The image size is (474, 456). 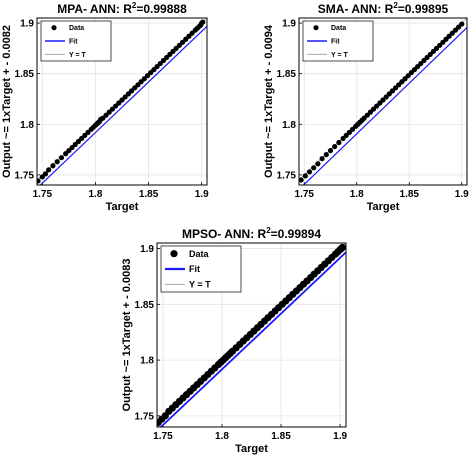 What do you see at coordinates (127, 335) in the screenshot?
I see `y-axis-label: Output ~= 1xTarget + - 0.0083` at bounding box center [127, 335].